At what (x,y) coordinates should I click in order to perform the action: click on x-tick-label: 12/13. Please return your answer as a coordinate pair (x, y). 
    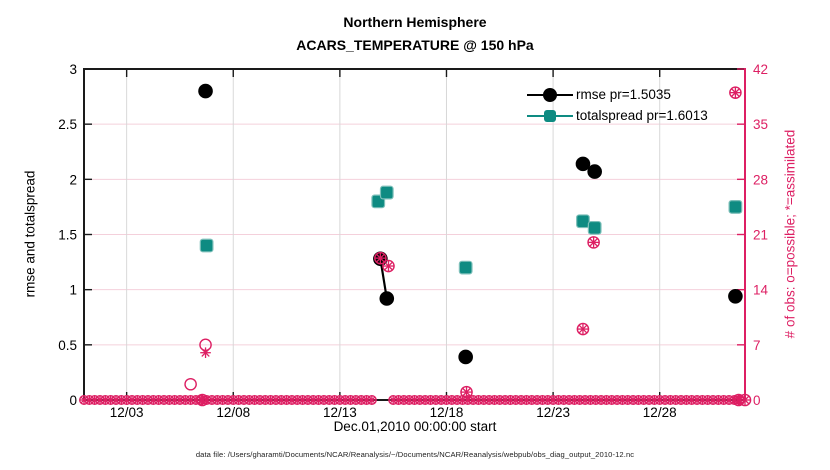
    Looking at the image, I should click on (340, 412).